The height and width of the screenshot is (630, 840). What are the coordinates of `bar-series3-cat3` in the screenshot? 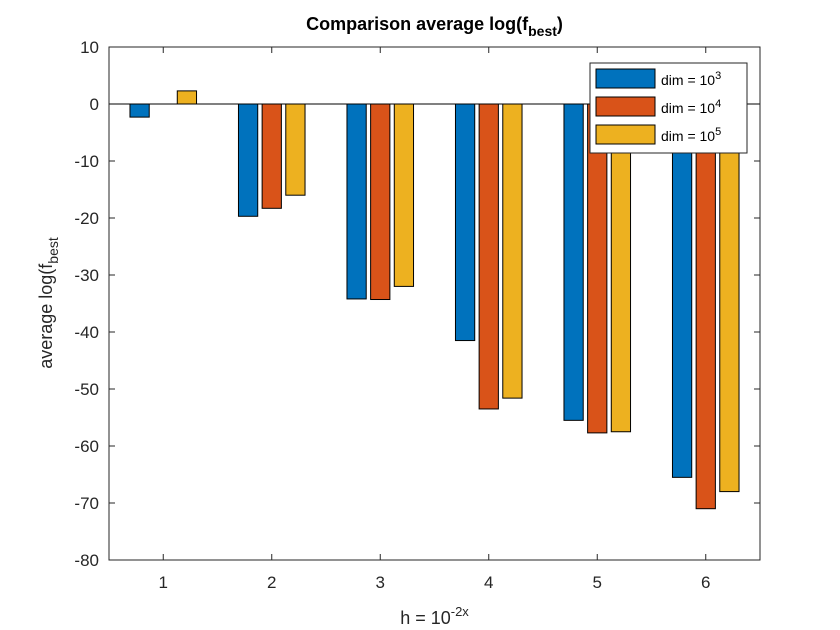 It's located at (403, 195).